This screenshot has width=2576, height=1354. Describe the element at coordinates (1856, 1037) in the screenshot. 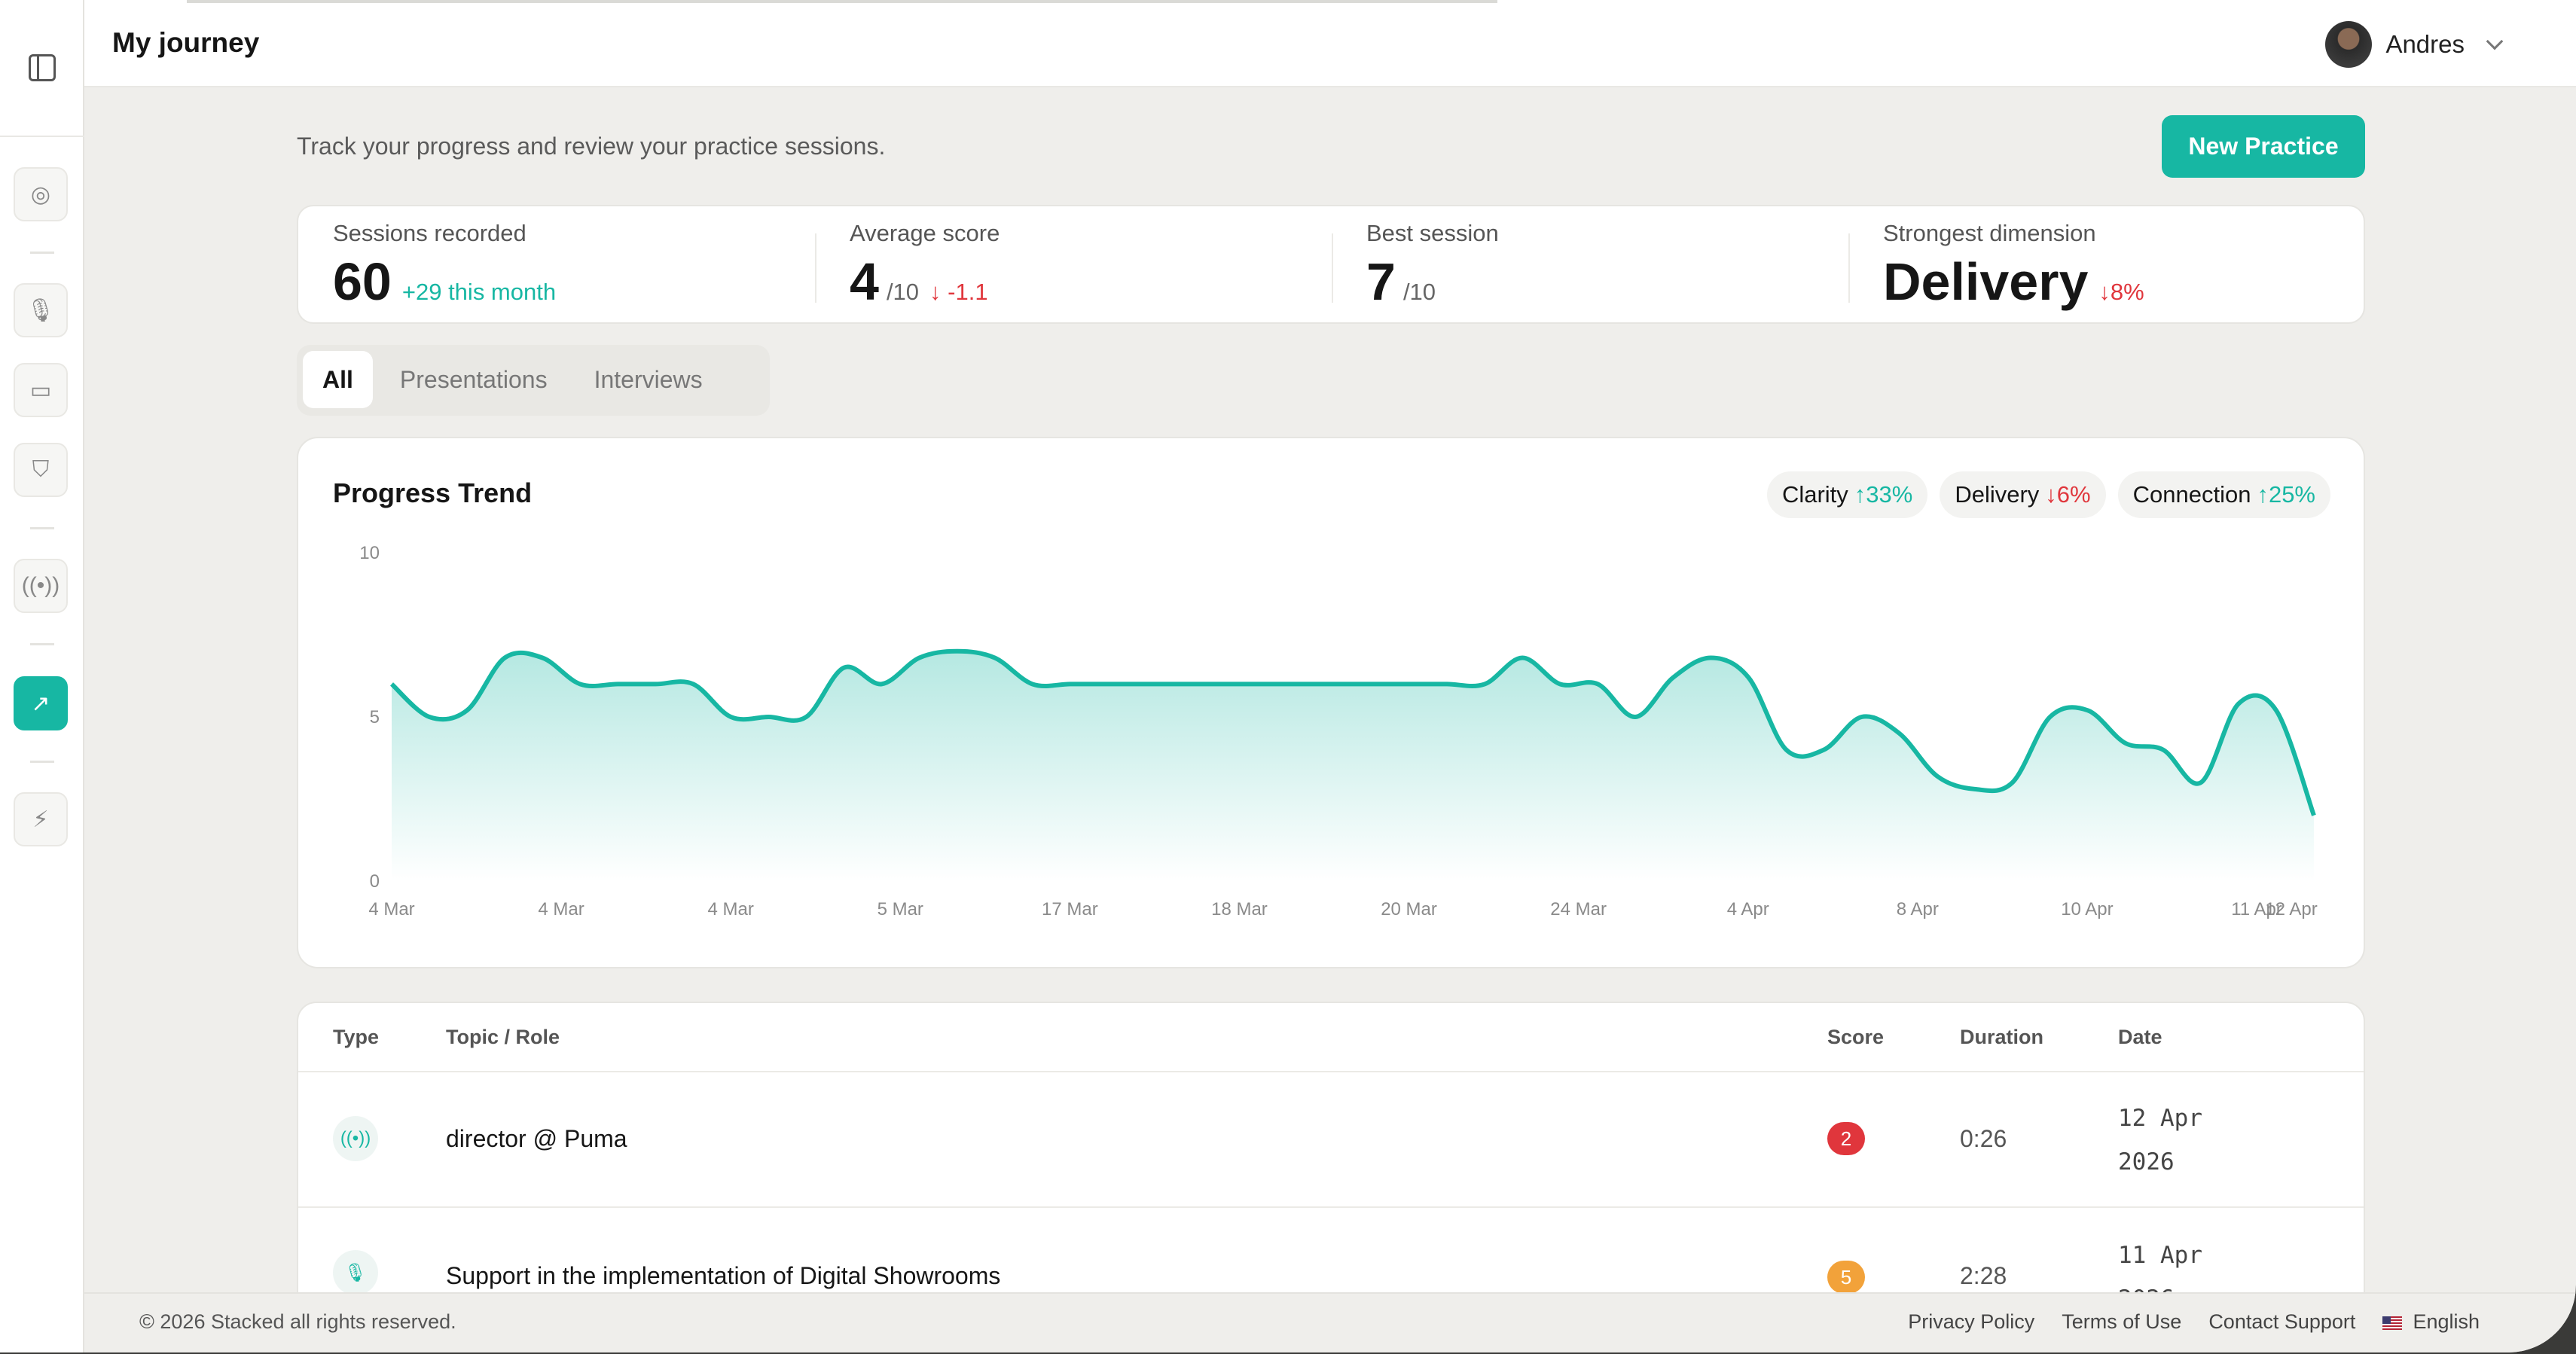

I see `column-header-score: Score` at that location.